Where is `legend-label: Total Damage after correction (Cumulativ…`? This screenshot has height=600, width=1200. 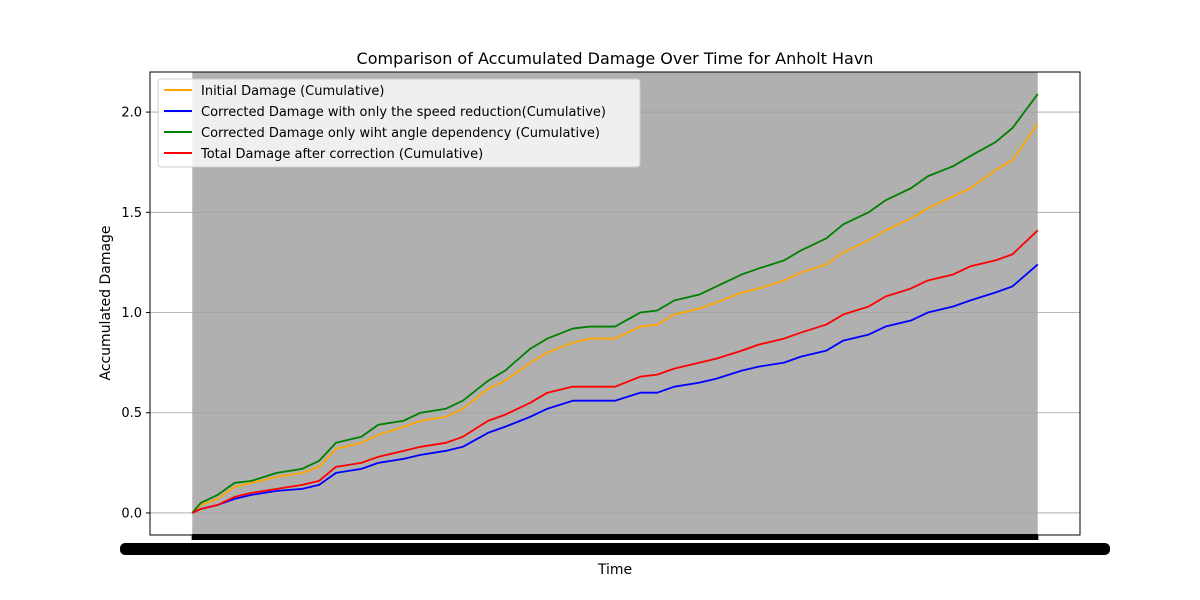 legend-label: Total Damage after correction (Cumulativ… is located at coordinates (341, 154).